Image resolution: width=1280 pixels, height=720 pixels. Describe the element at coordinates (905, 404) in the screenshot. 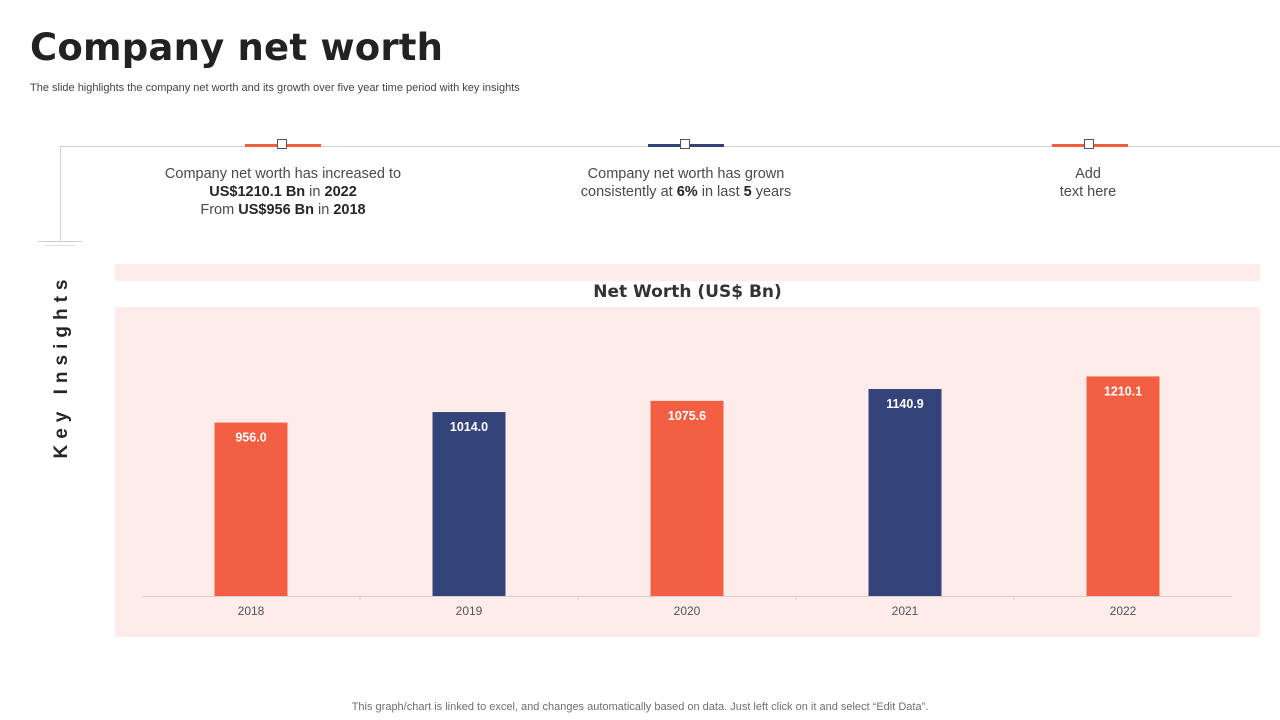

I see `data-label-2021: 1140.9` at that location.